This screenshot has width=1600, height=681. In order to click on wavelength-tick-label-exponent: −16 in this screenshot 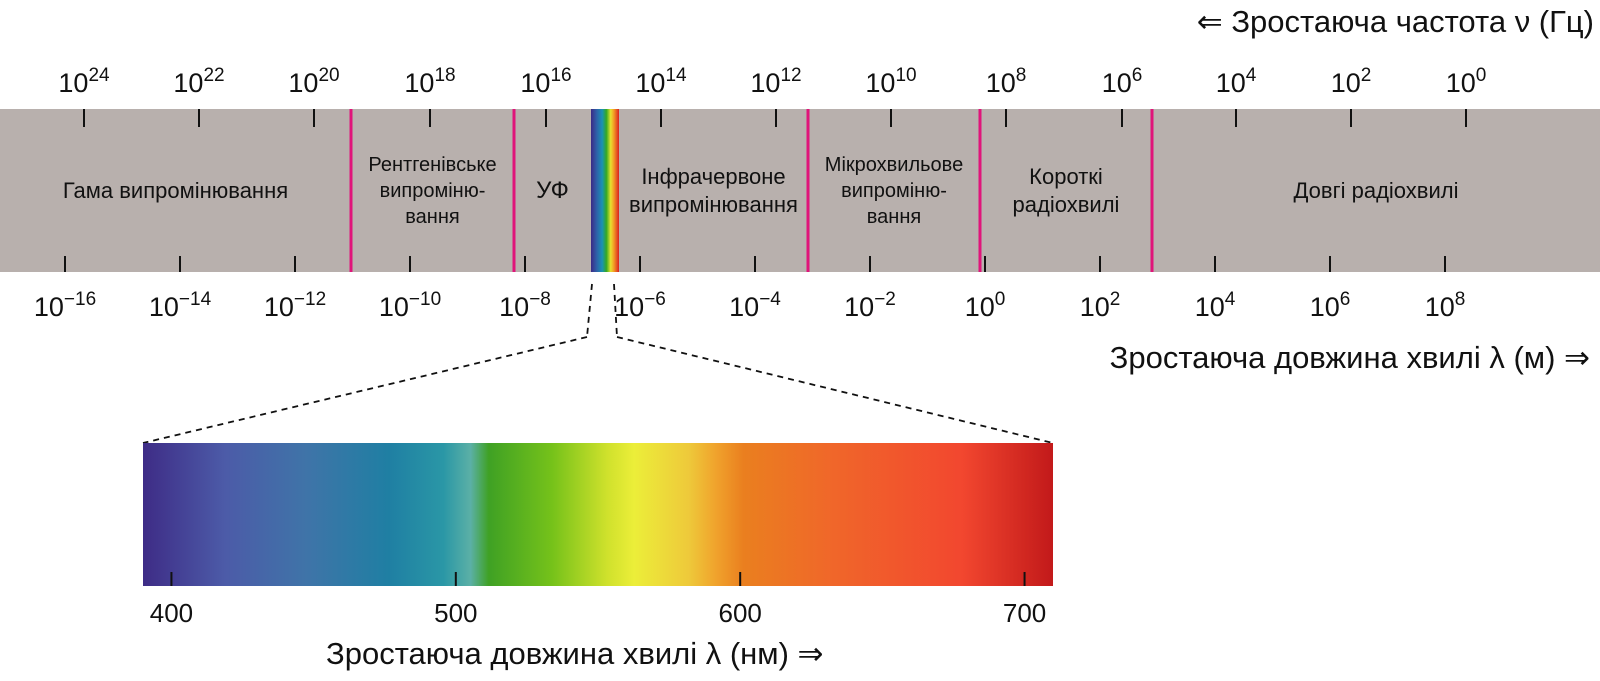, I will do `click(80, 299)`.